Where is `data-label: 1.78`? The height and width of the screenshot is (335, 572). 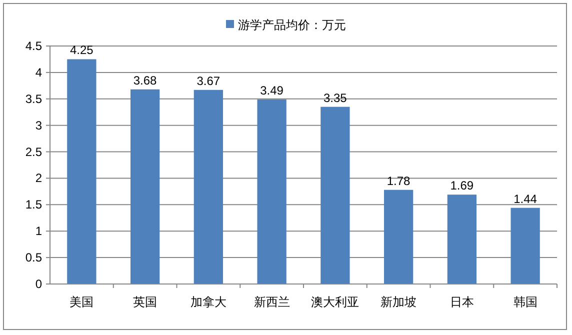 data-label: 1.78 is located at coordinates (398, 181).